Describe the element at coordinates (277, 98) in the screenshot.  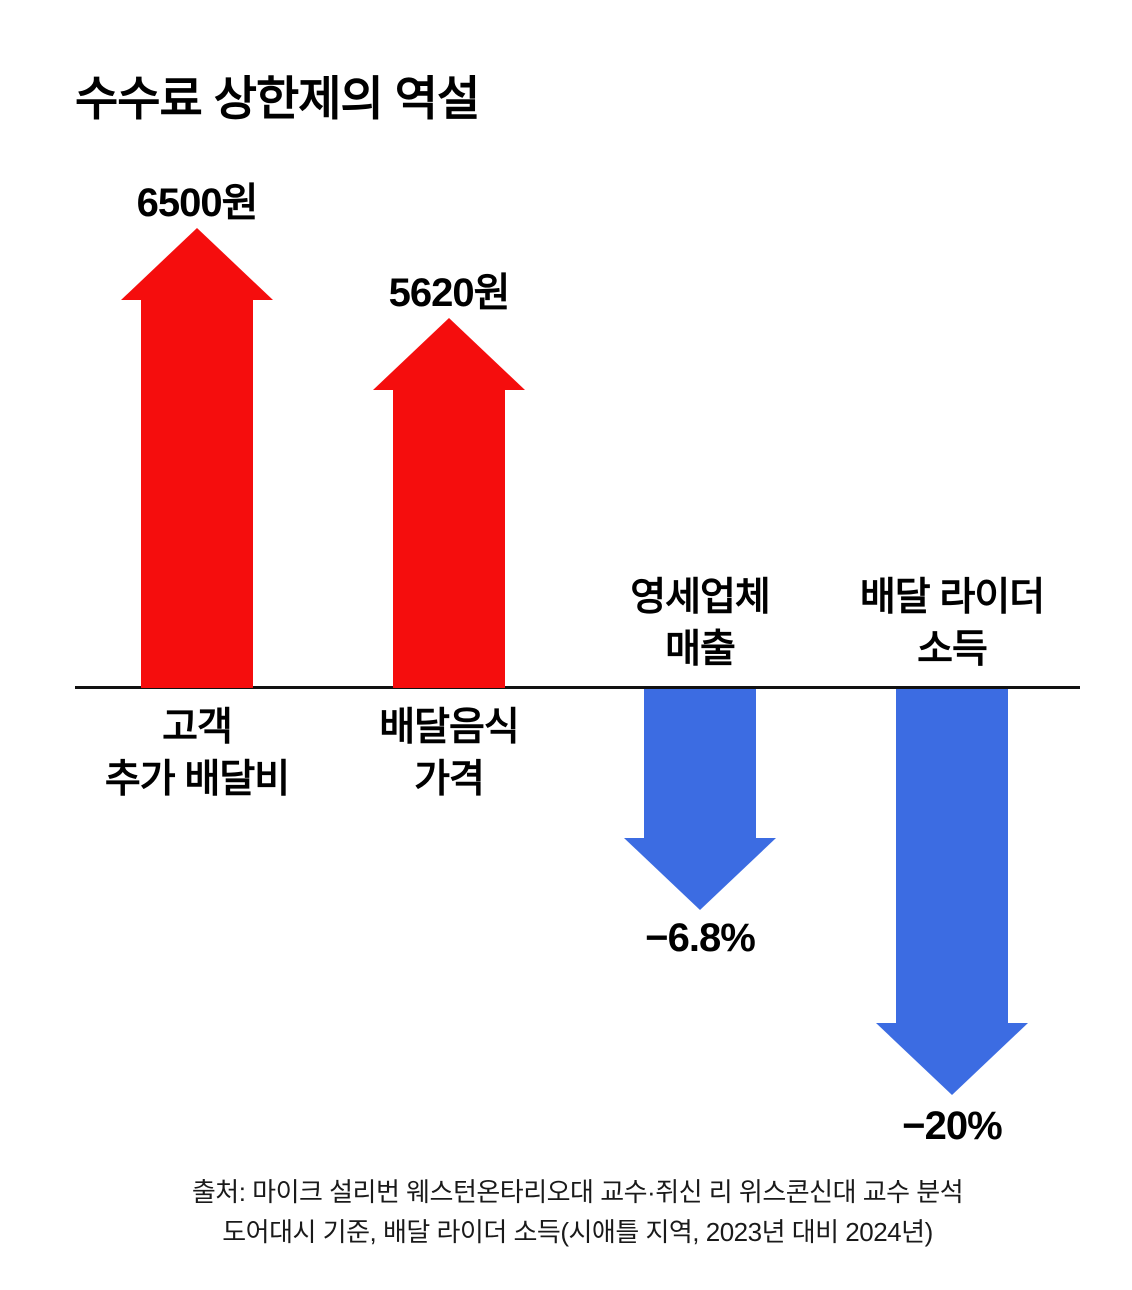
I see `chart-title: 수수료 상한제의 역설` at that location.